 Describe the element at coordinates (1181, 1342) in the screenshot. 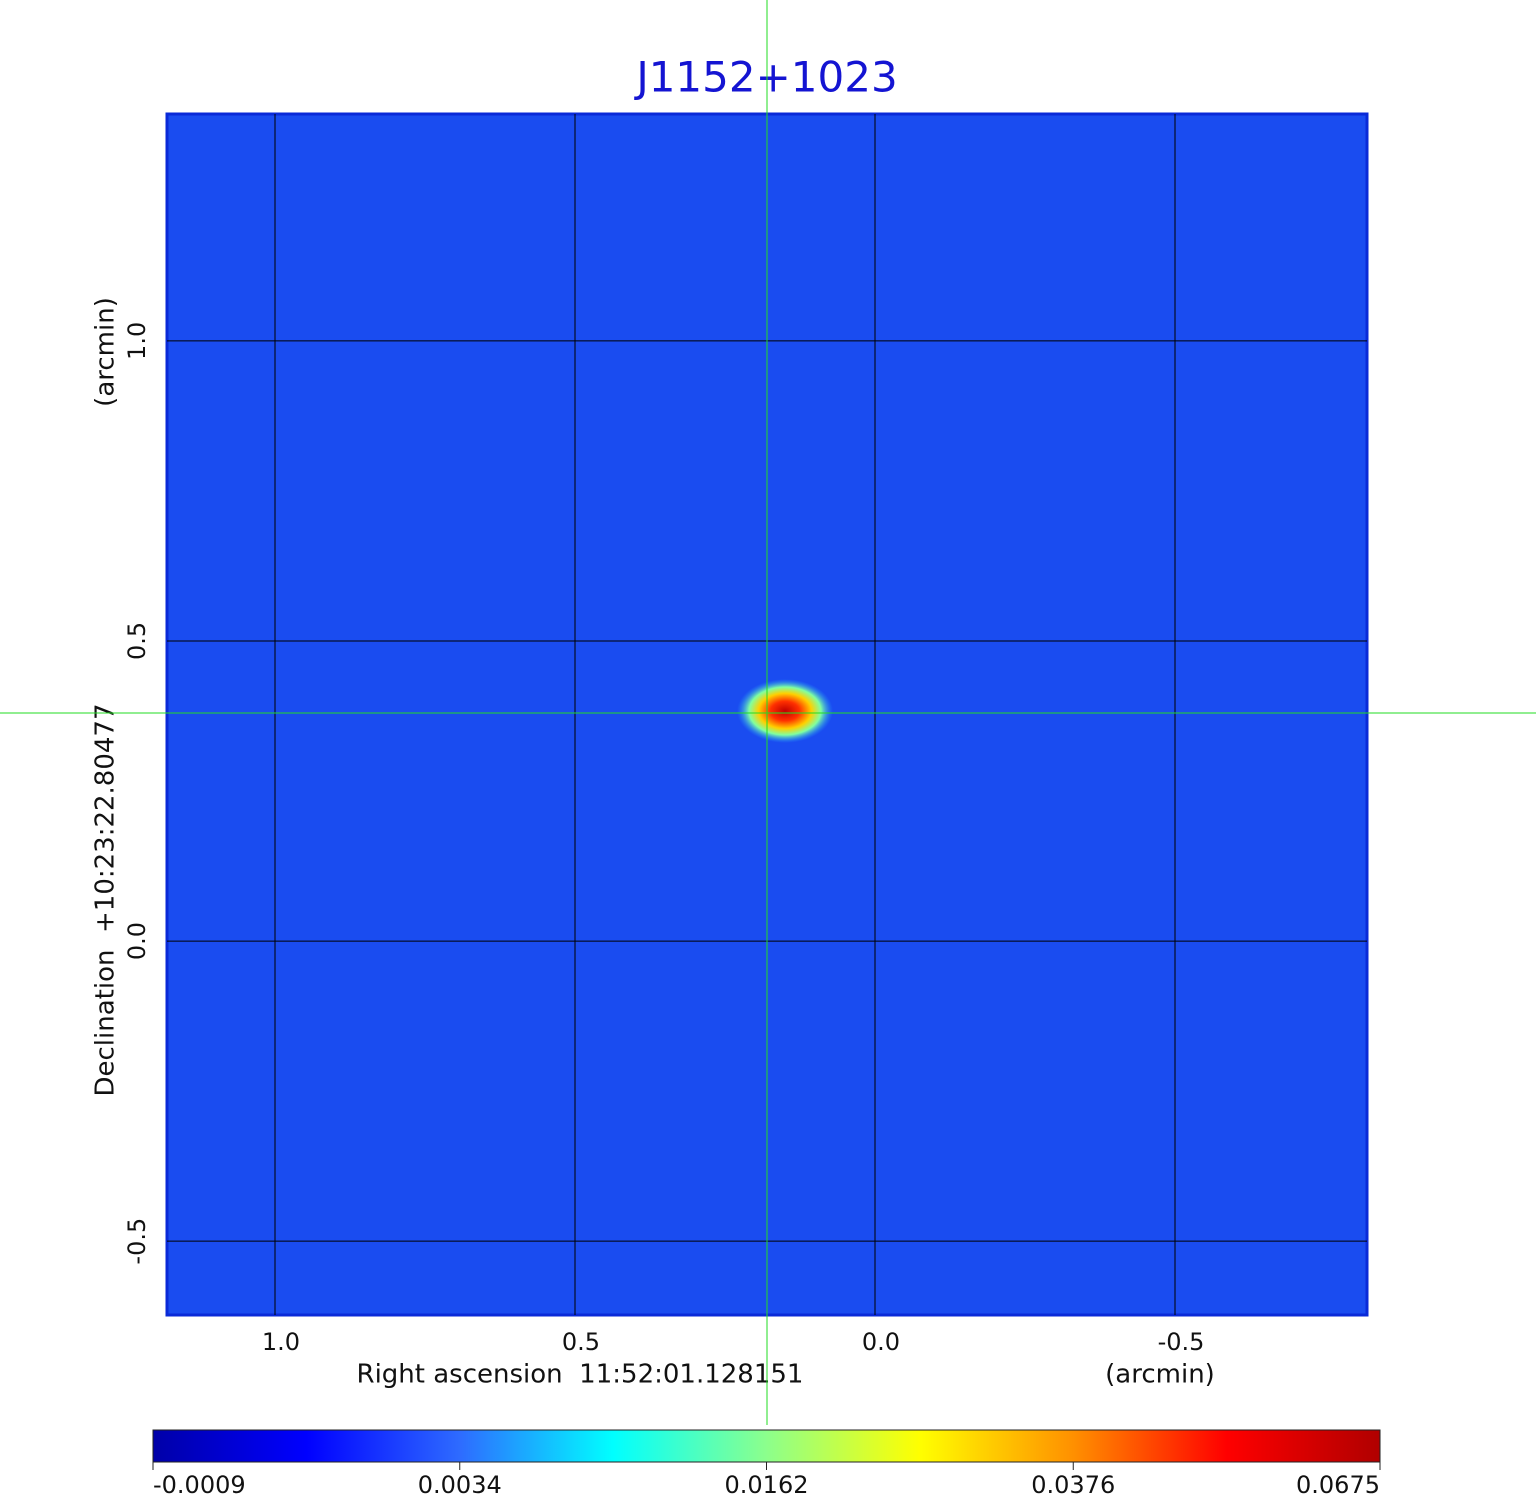

I see `x-tick-label: -0.5` at that location.